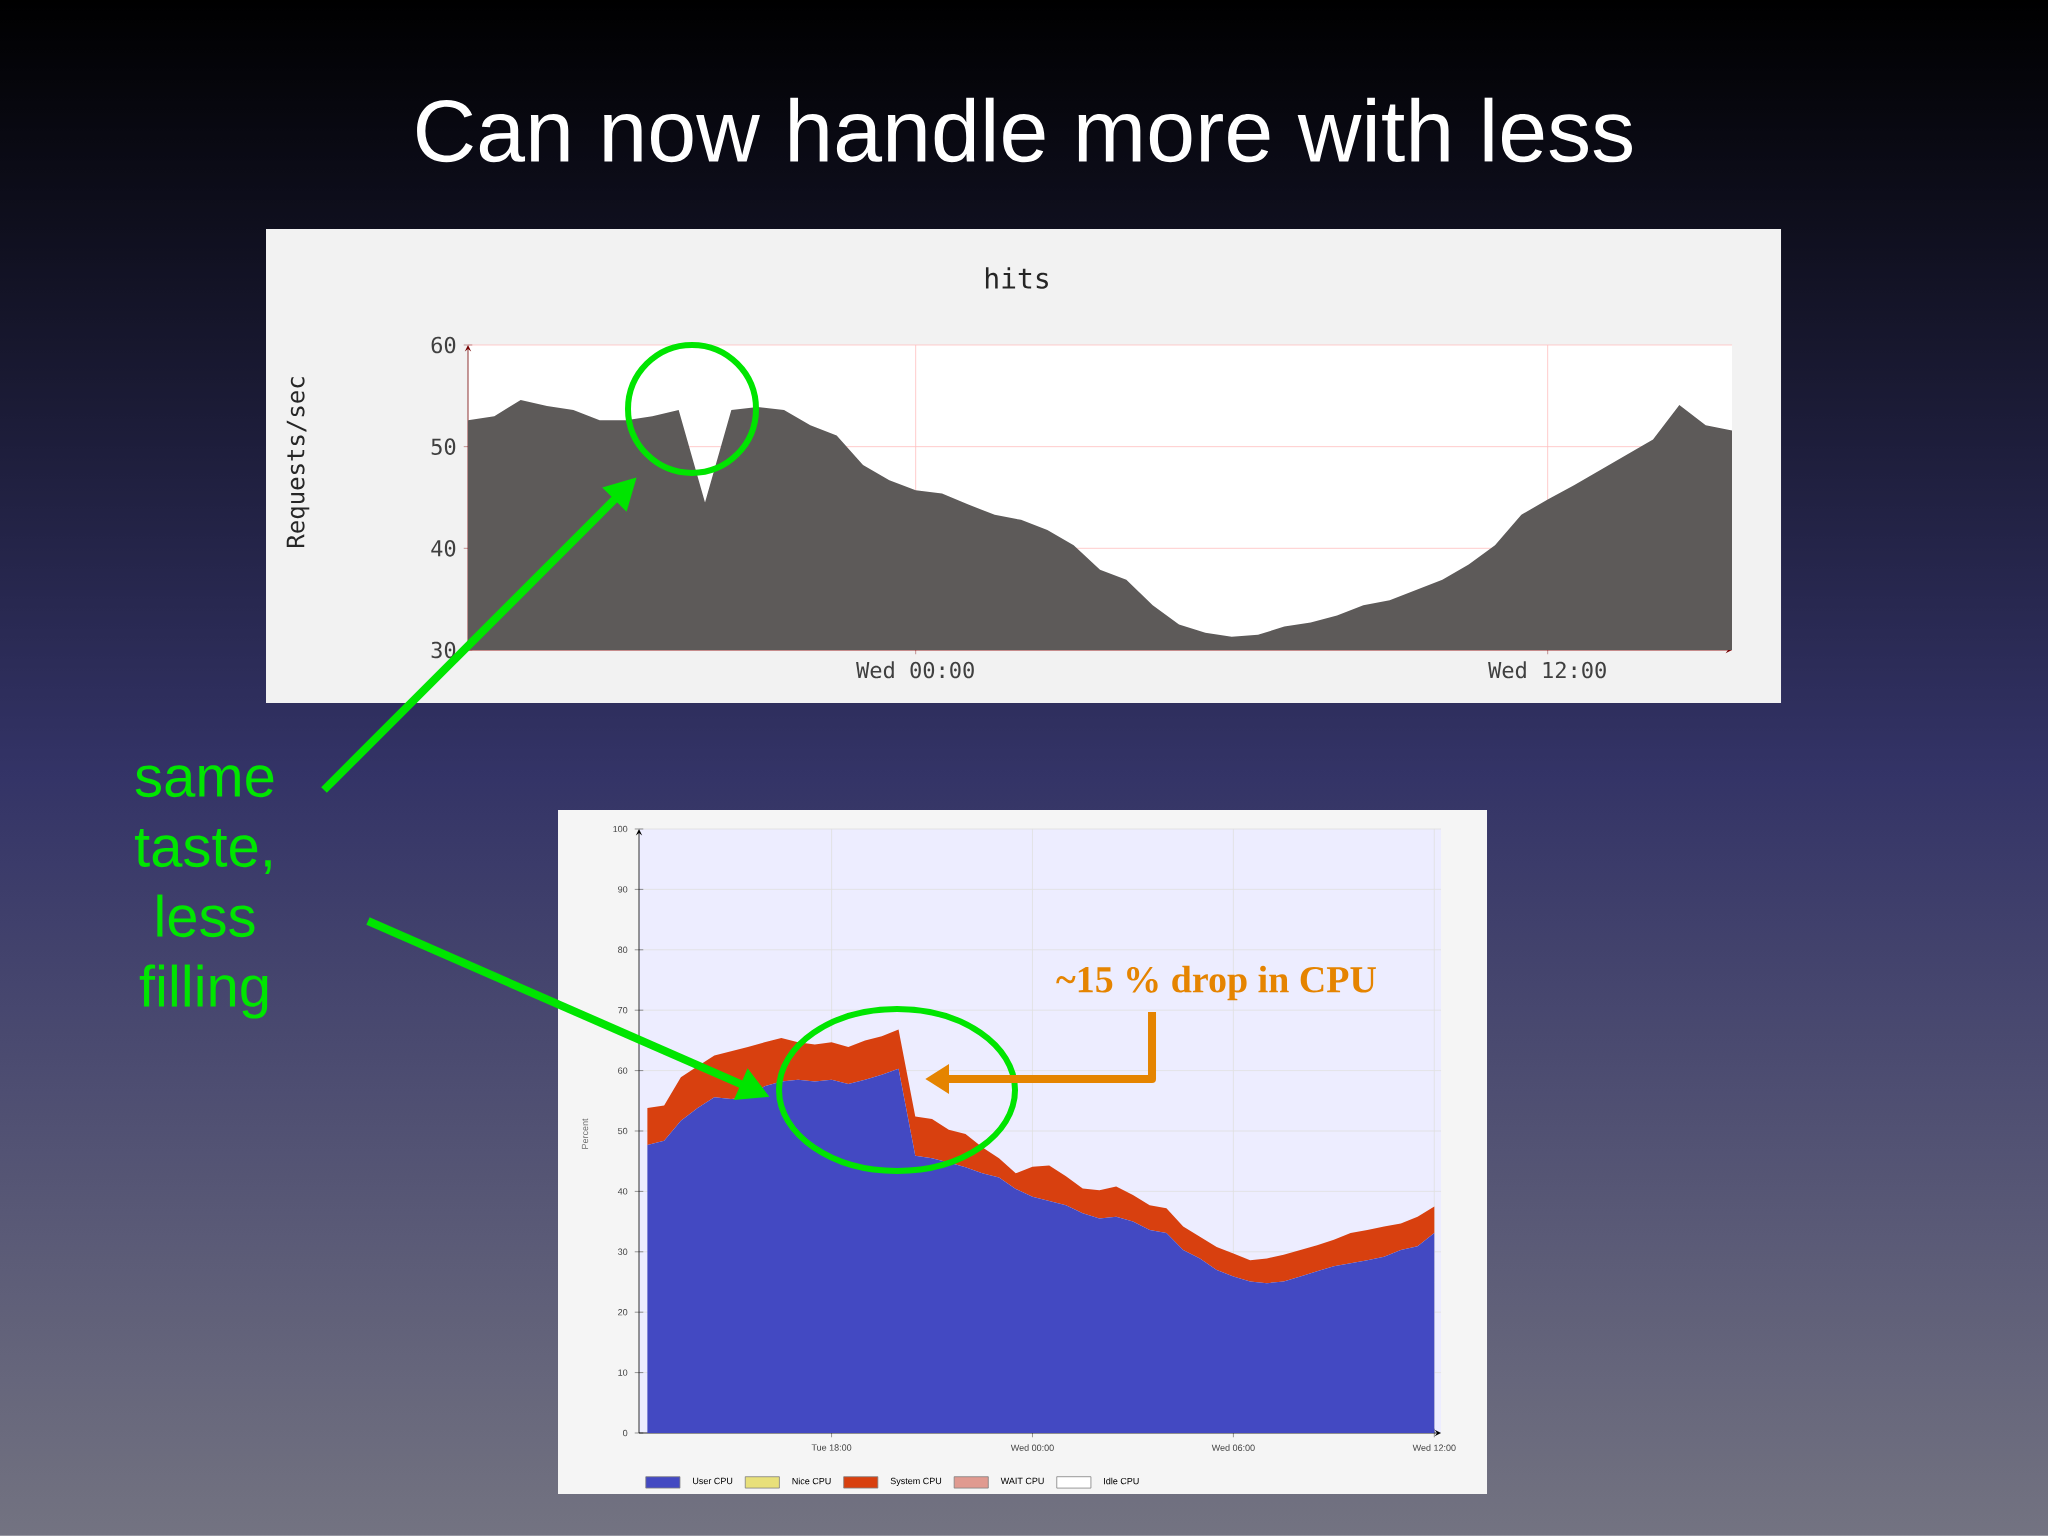  Describe the element at coordinates (620, 829) in the screenshot. I see `y-tick-label: 100` at that location.